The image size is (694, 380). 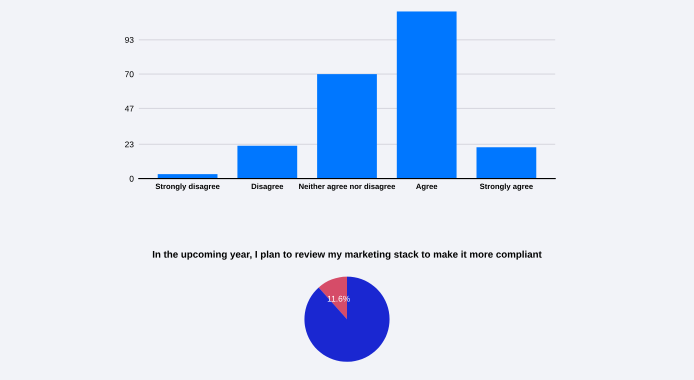 What do you see at coordinates (347, 255) in the screenshot?
I see `chart-title: In the upcoming year, I plan to review my marketing stack to make it more compliant` at bounding box center [347, 255].